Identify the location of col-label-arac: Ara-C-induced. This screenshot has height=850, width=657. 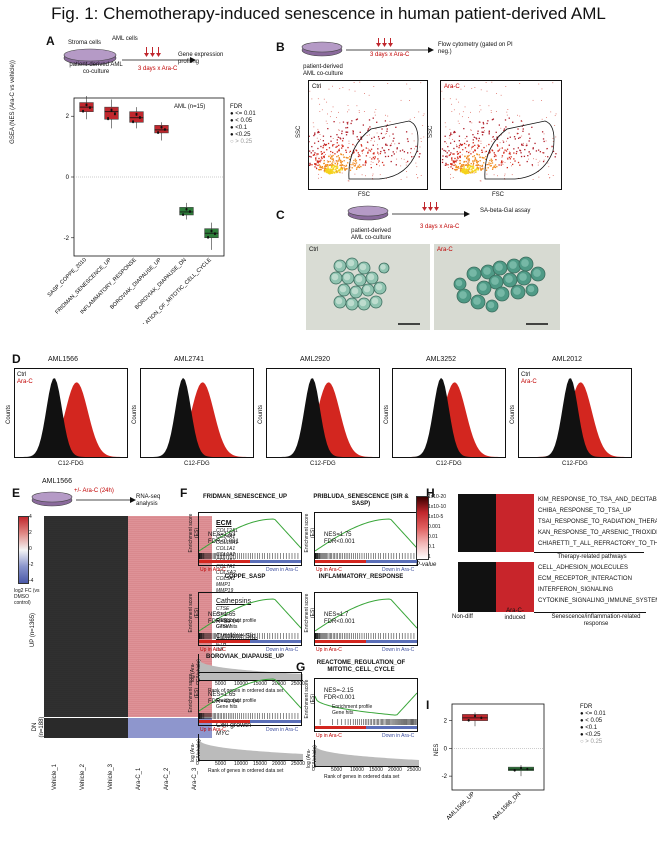
(515, 614).